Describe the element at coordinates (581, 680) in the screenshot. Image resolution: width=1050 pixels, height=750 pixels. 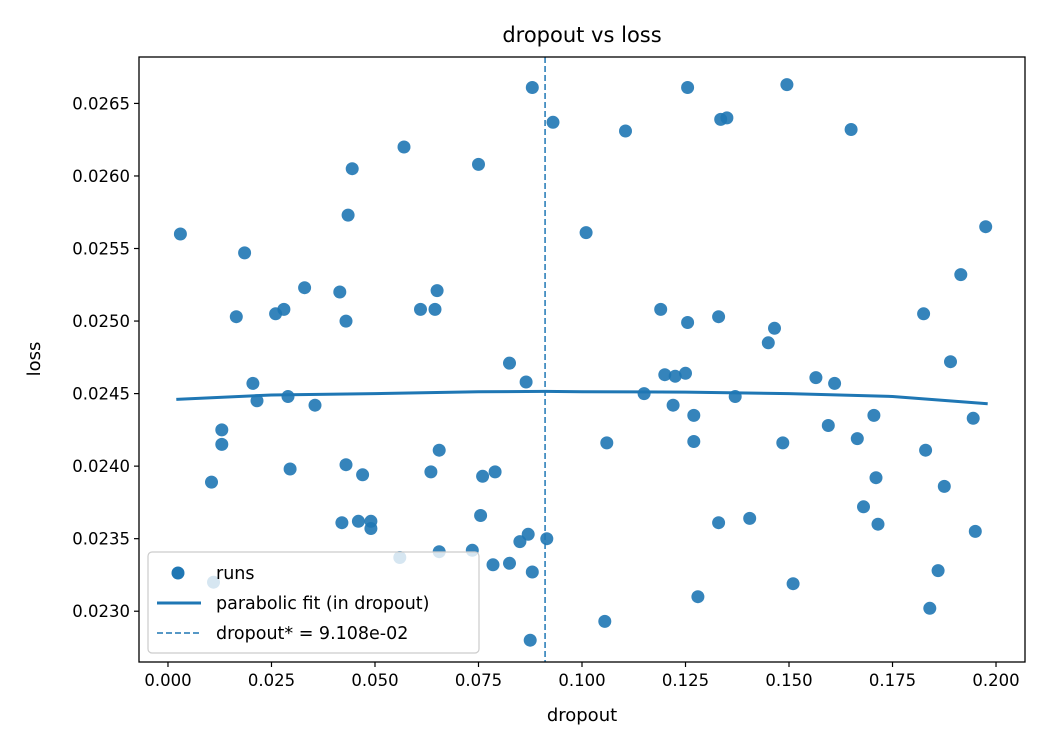
I see `x-tick-label: 0.100` at that location.